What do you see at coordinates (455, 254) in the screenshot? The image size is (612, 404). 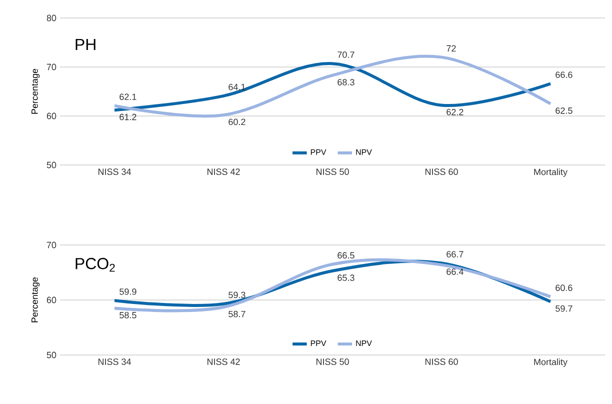 I see `data-label: 66.7` at bounding box center [455, 254].